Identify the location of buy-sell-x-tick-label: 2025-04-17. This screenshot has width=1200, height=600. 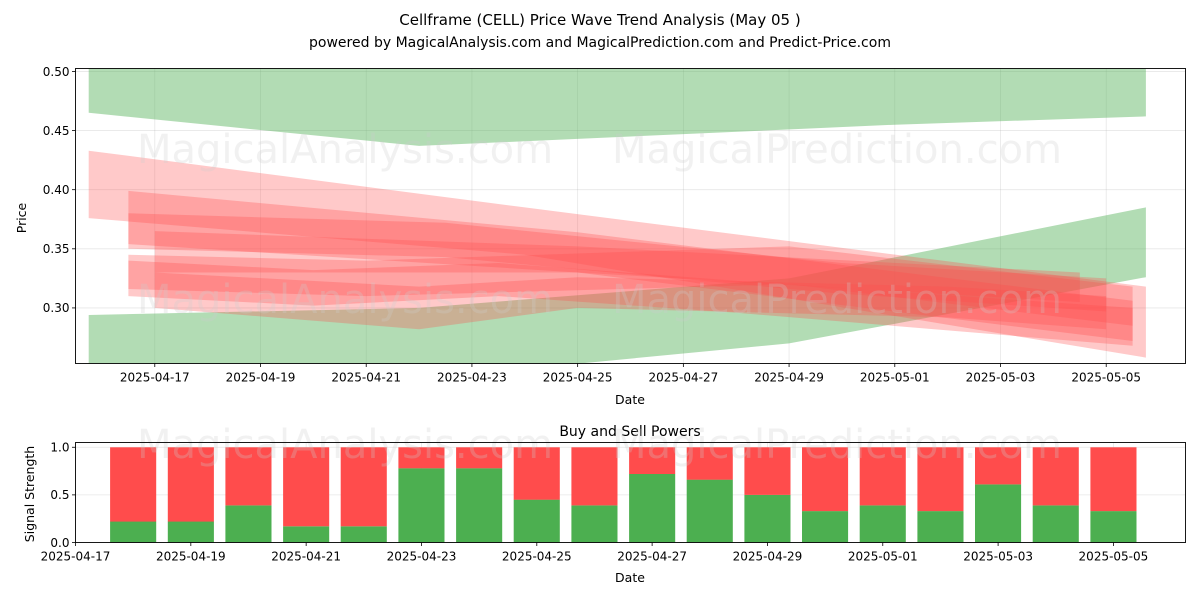
(76, 557).